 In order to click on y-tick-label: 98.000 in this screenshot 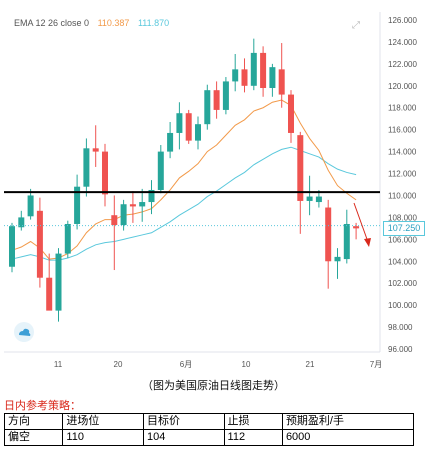, I will do `click(400, 327)`.